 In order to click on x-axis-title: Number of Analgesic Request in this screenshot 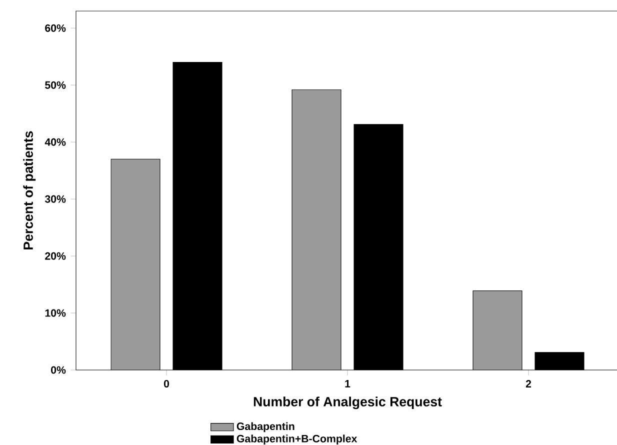, I will do `click(348, 403)`.